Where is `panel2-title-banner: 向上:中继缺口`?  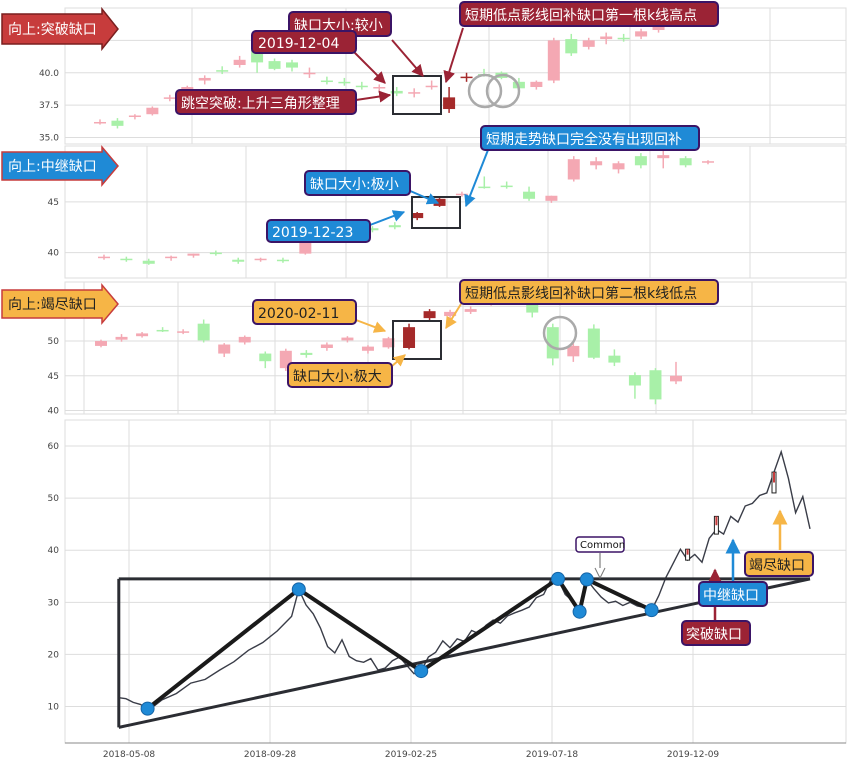 panel2-title-banner: 向上:中继缺口 is located at coordinates (60, 166).